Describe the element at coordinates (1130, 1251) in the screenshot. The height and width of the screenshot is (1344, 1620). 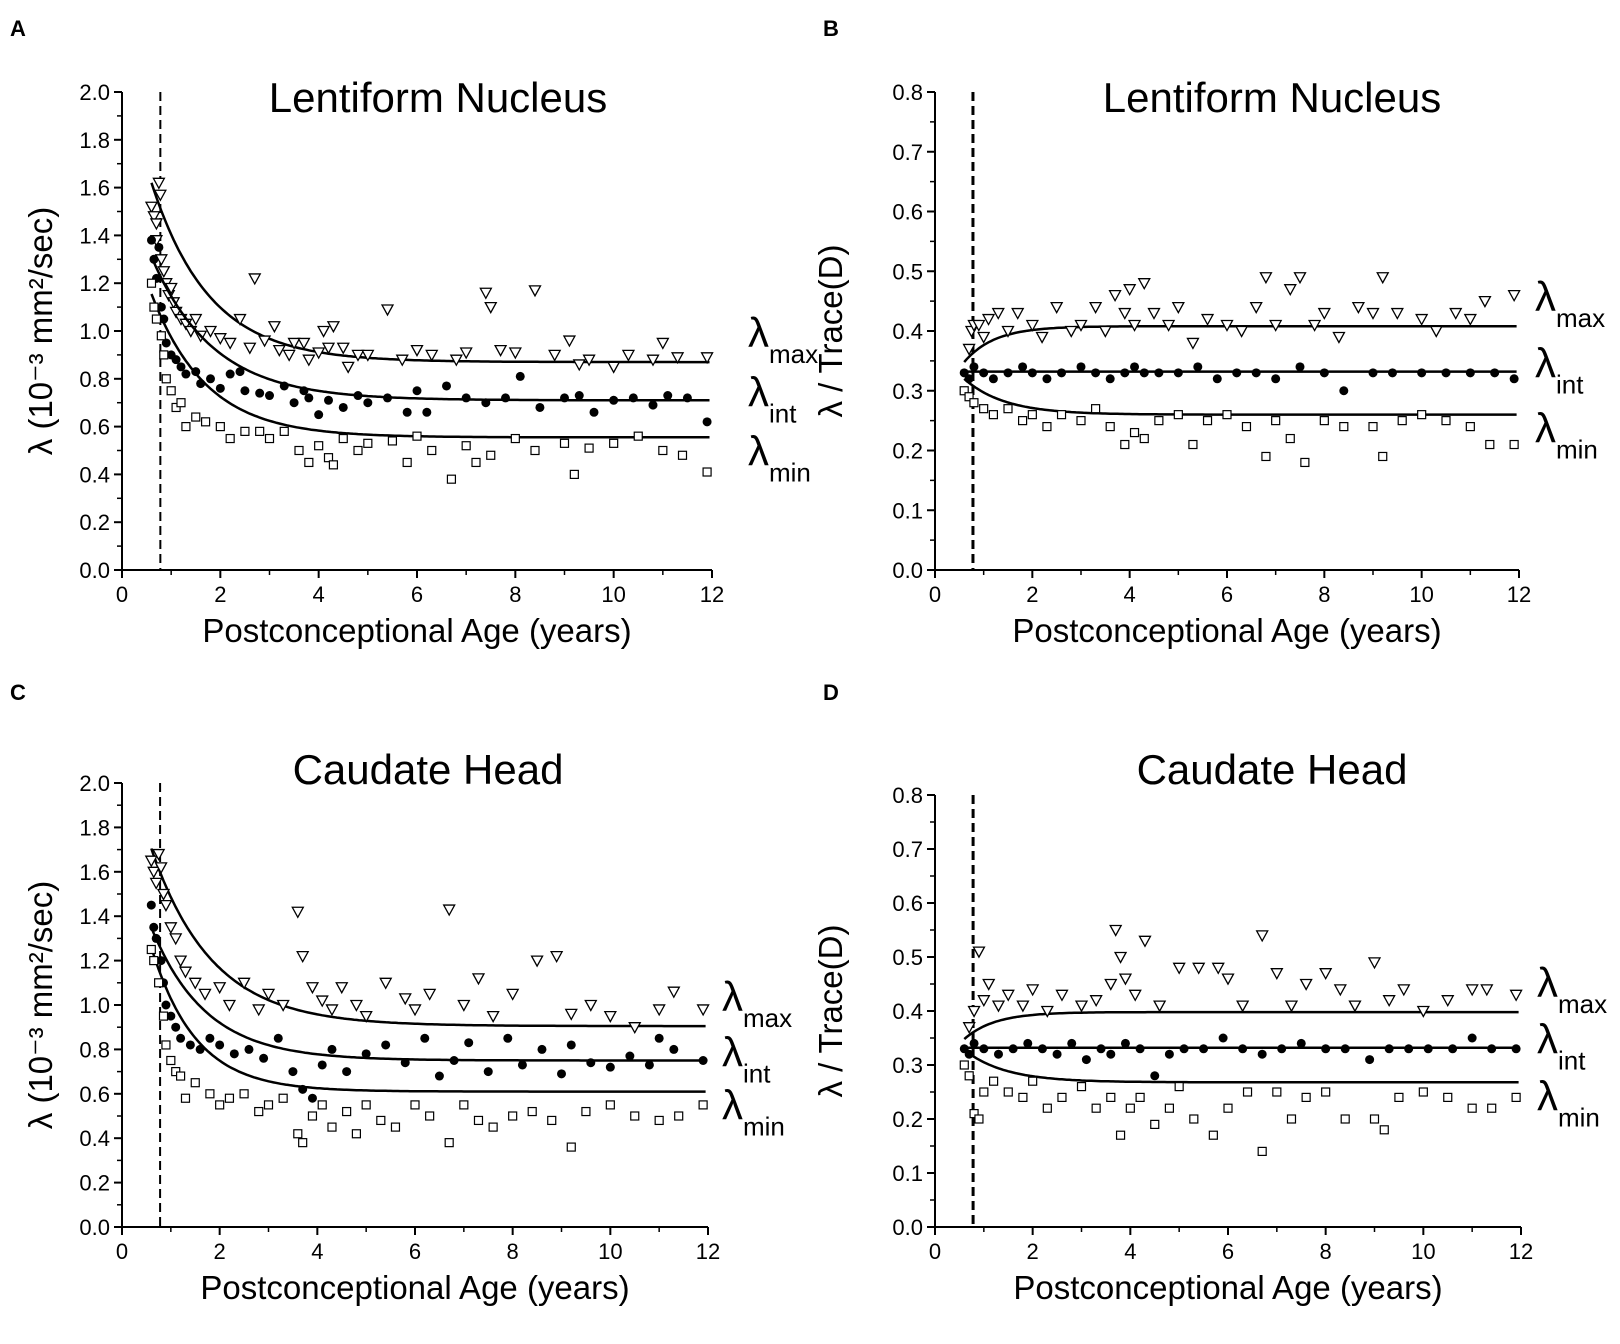
I see `x-tick-label: 4` at that location.